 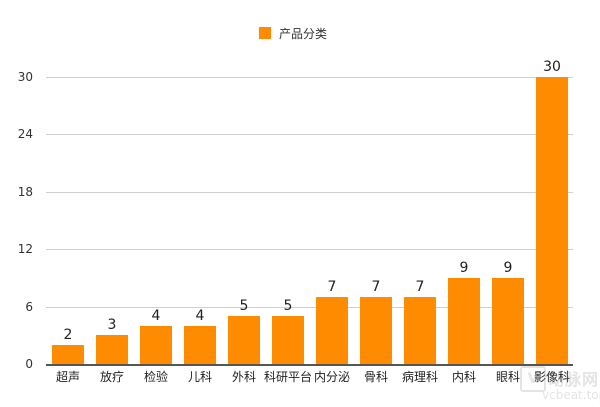 I want to click on legend-swatch, so click(x=265, y=33).